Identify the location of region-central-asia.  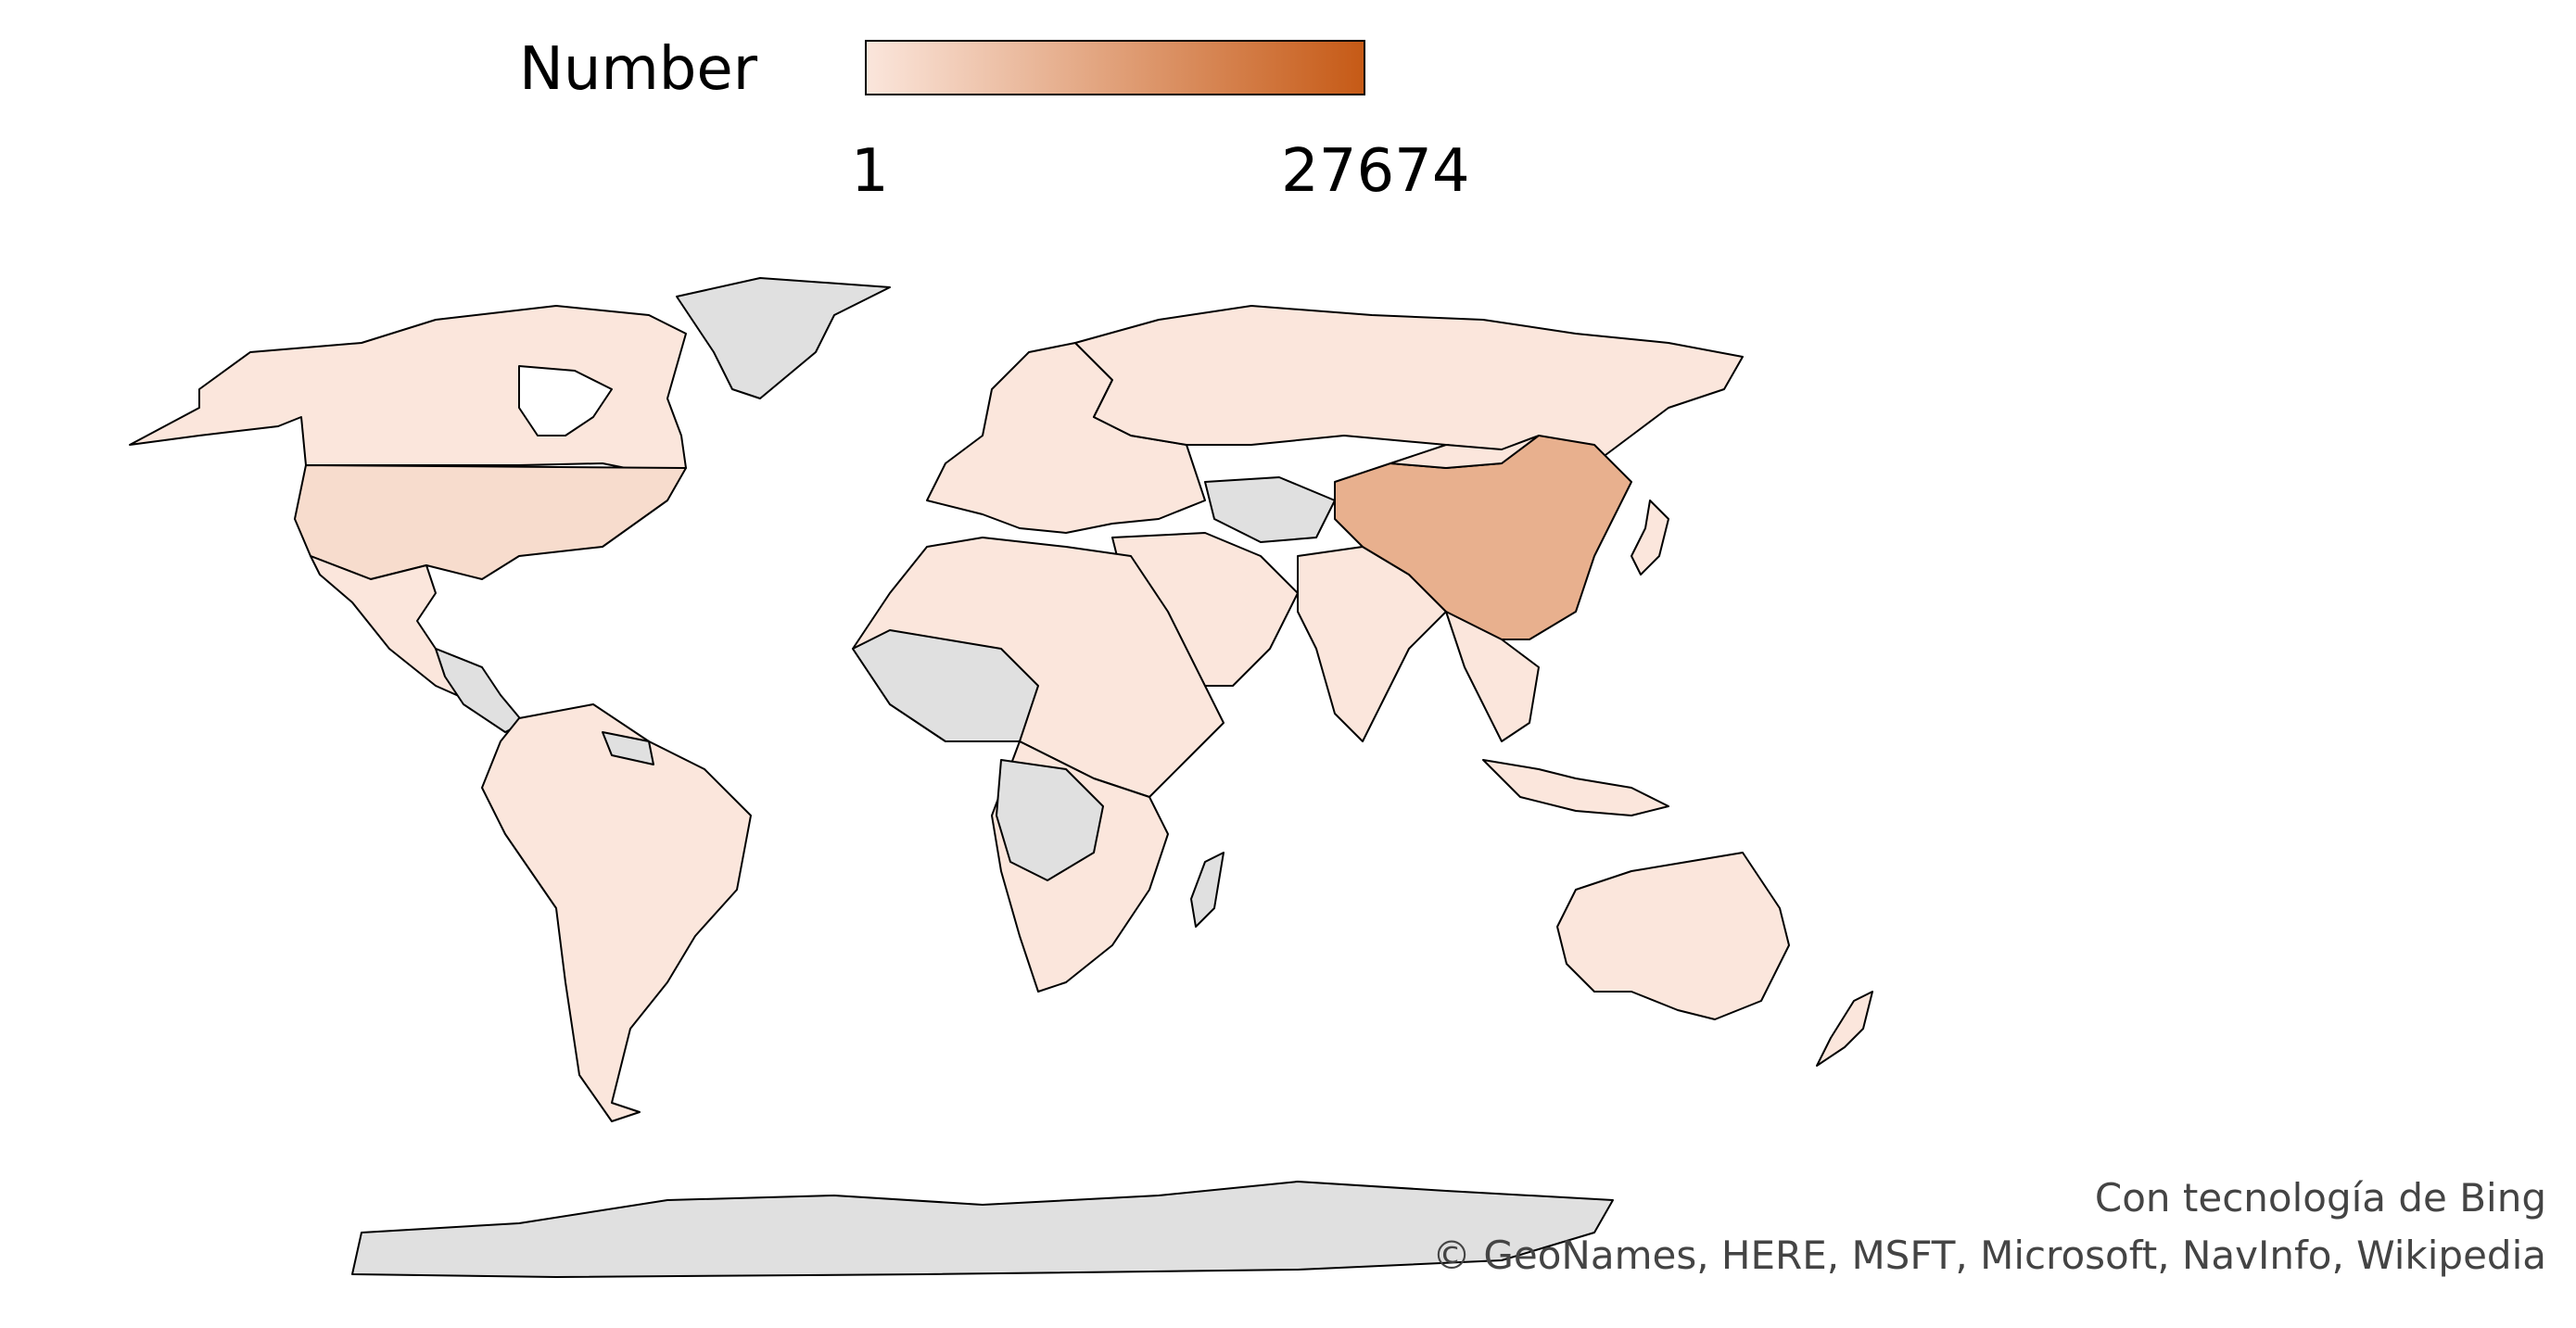
(1270, 509).